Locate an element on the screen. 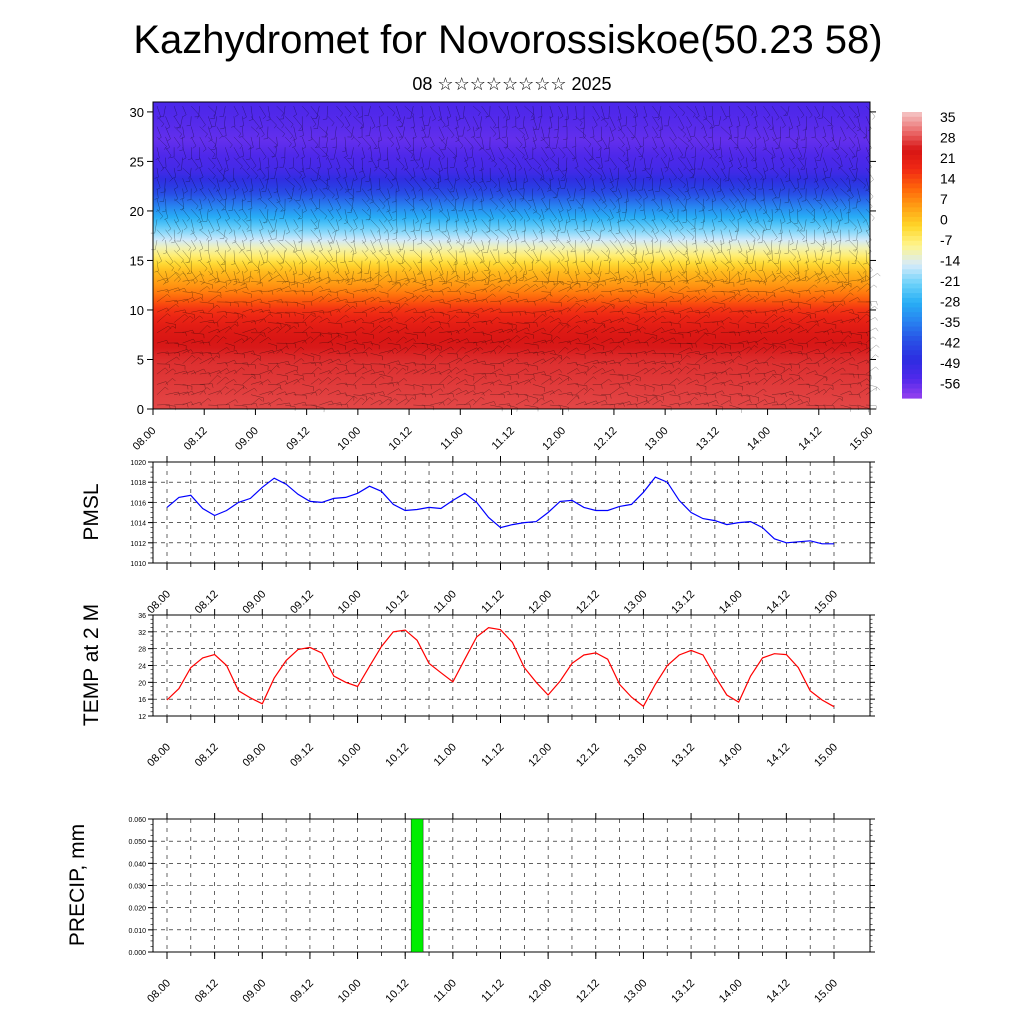 The width and height of the screenshot is (1024, 1024). y-tick-label: 0.040 is located at coordinates (137, 864).